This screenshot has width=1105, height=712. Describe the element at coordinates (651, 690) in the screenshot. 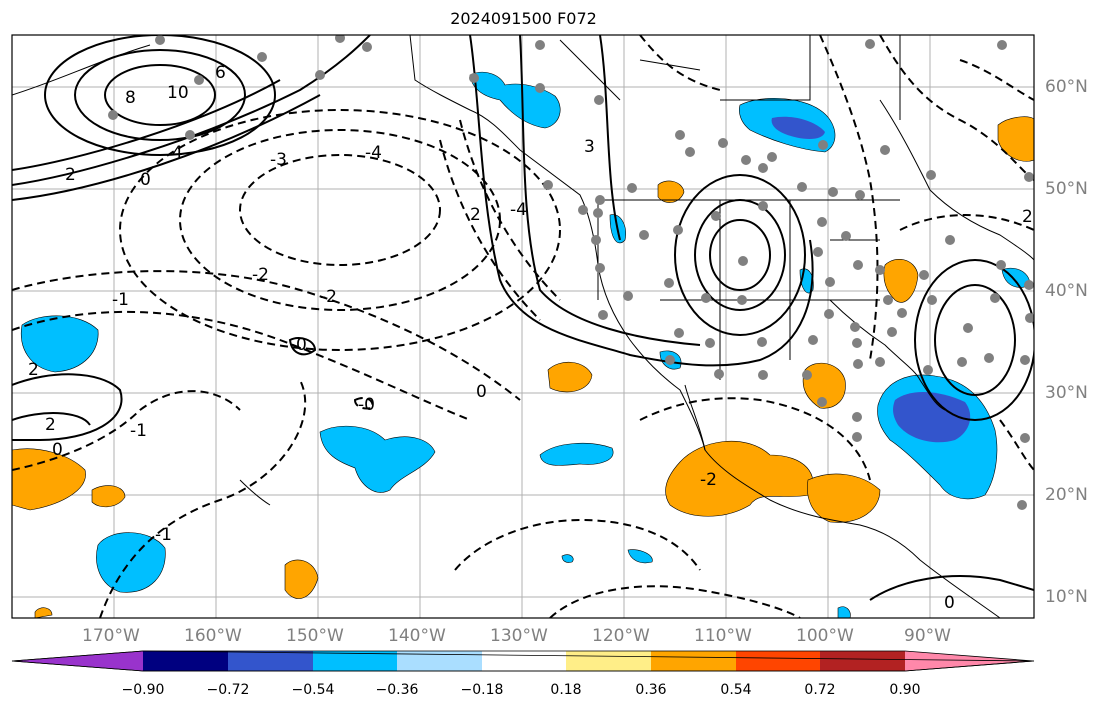

I see `colorbar-tick-label: 0.36` at that location.